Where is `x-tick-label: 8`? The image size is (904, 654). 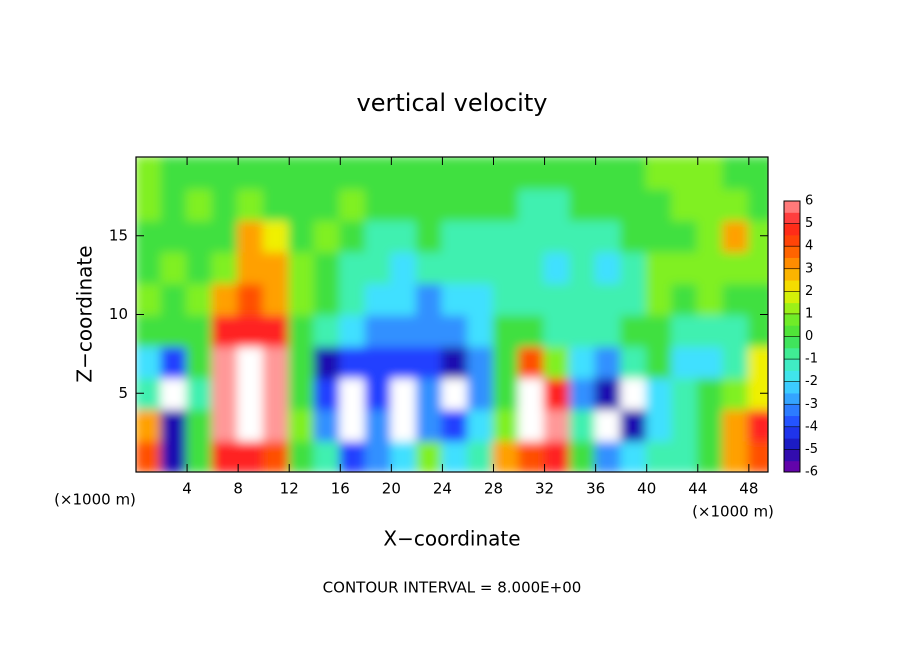 x-tick-label: 8 is located at coordinates (238, 489).